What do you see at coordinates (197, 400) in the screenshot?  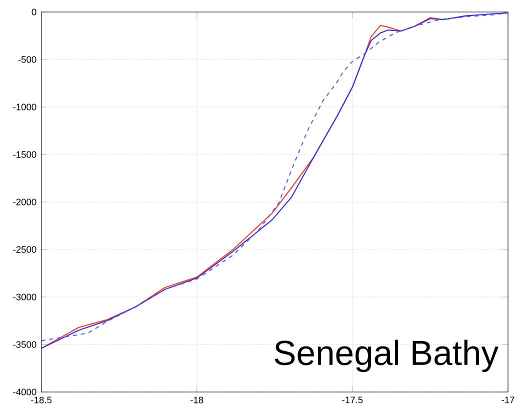 I see `x-tick-label: -18` at bounding box center [197, 400].